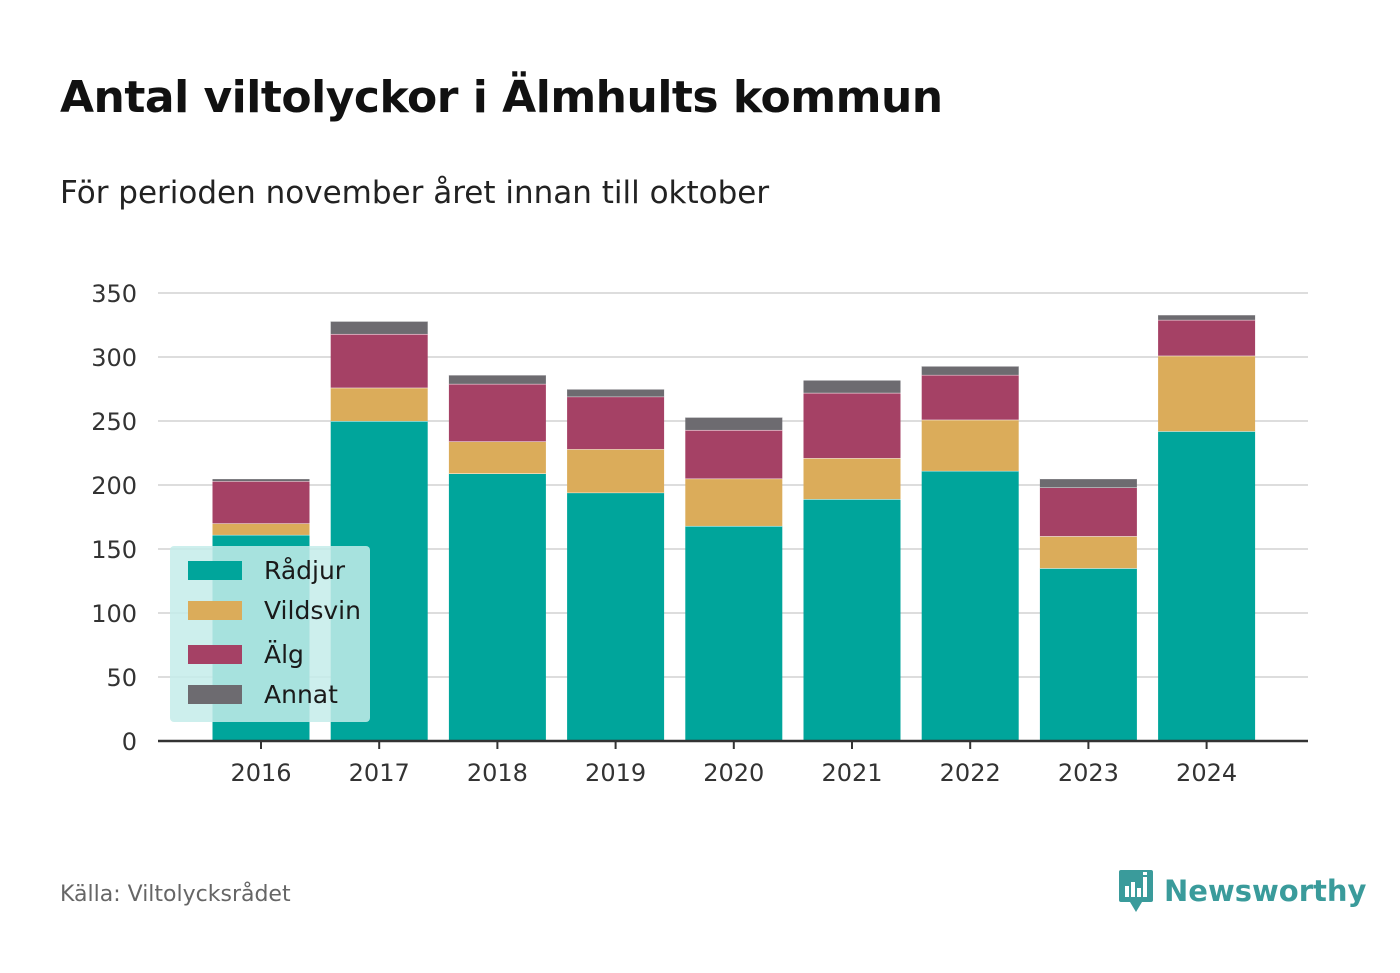  I want to click on legend-swatch-annat, so click(215, 694).